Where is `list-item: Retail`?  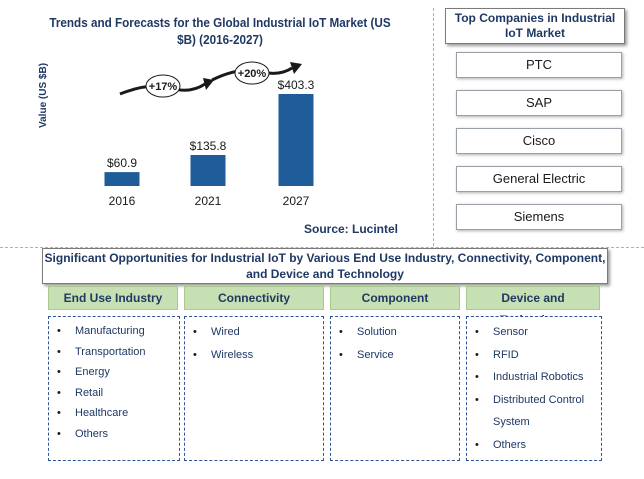 list-item: Retail is located at coordinates (114, 393).